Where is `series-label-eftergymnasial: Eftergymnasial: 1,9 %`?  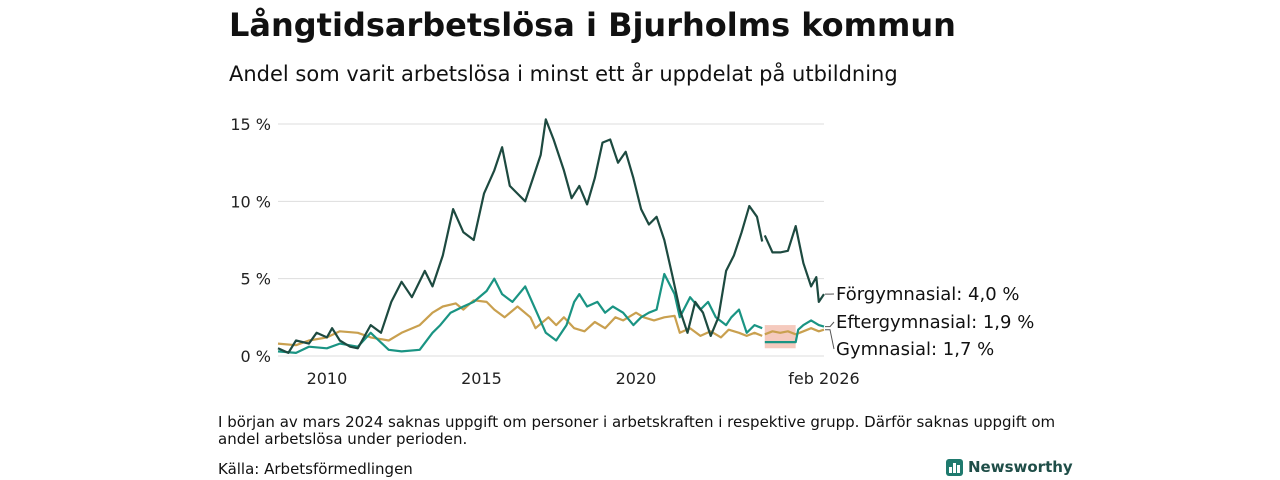
series-label-eftergymnasial: Eftergymnasial: 1,9 % is located at coordinates (935, 322).